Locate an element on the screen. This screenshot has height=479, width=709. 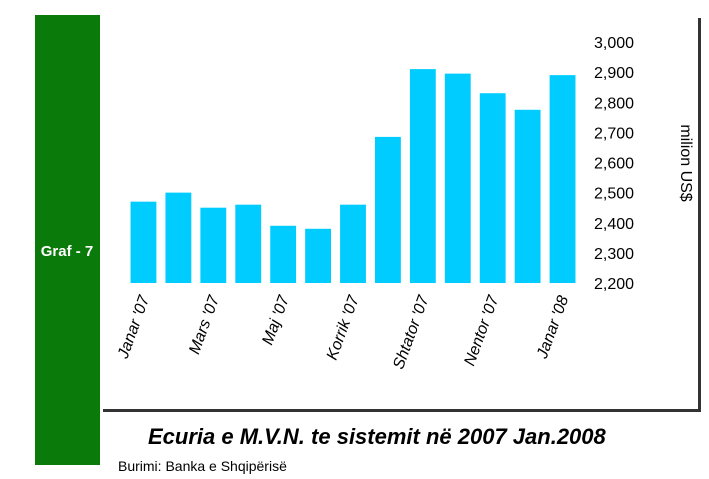
y-tick-label: 2,200 is located at coordinates (614, 284).